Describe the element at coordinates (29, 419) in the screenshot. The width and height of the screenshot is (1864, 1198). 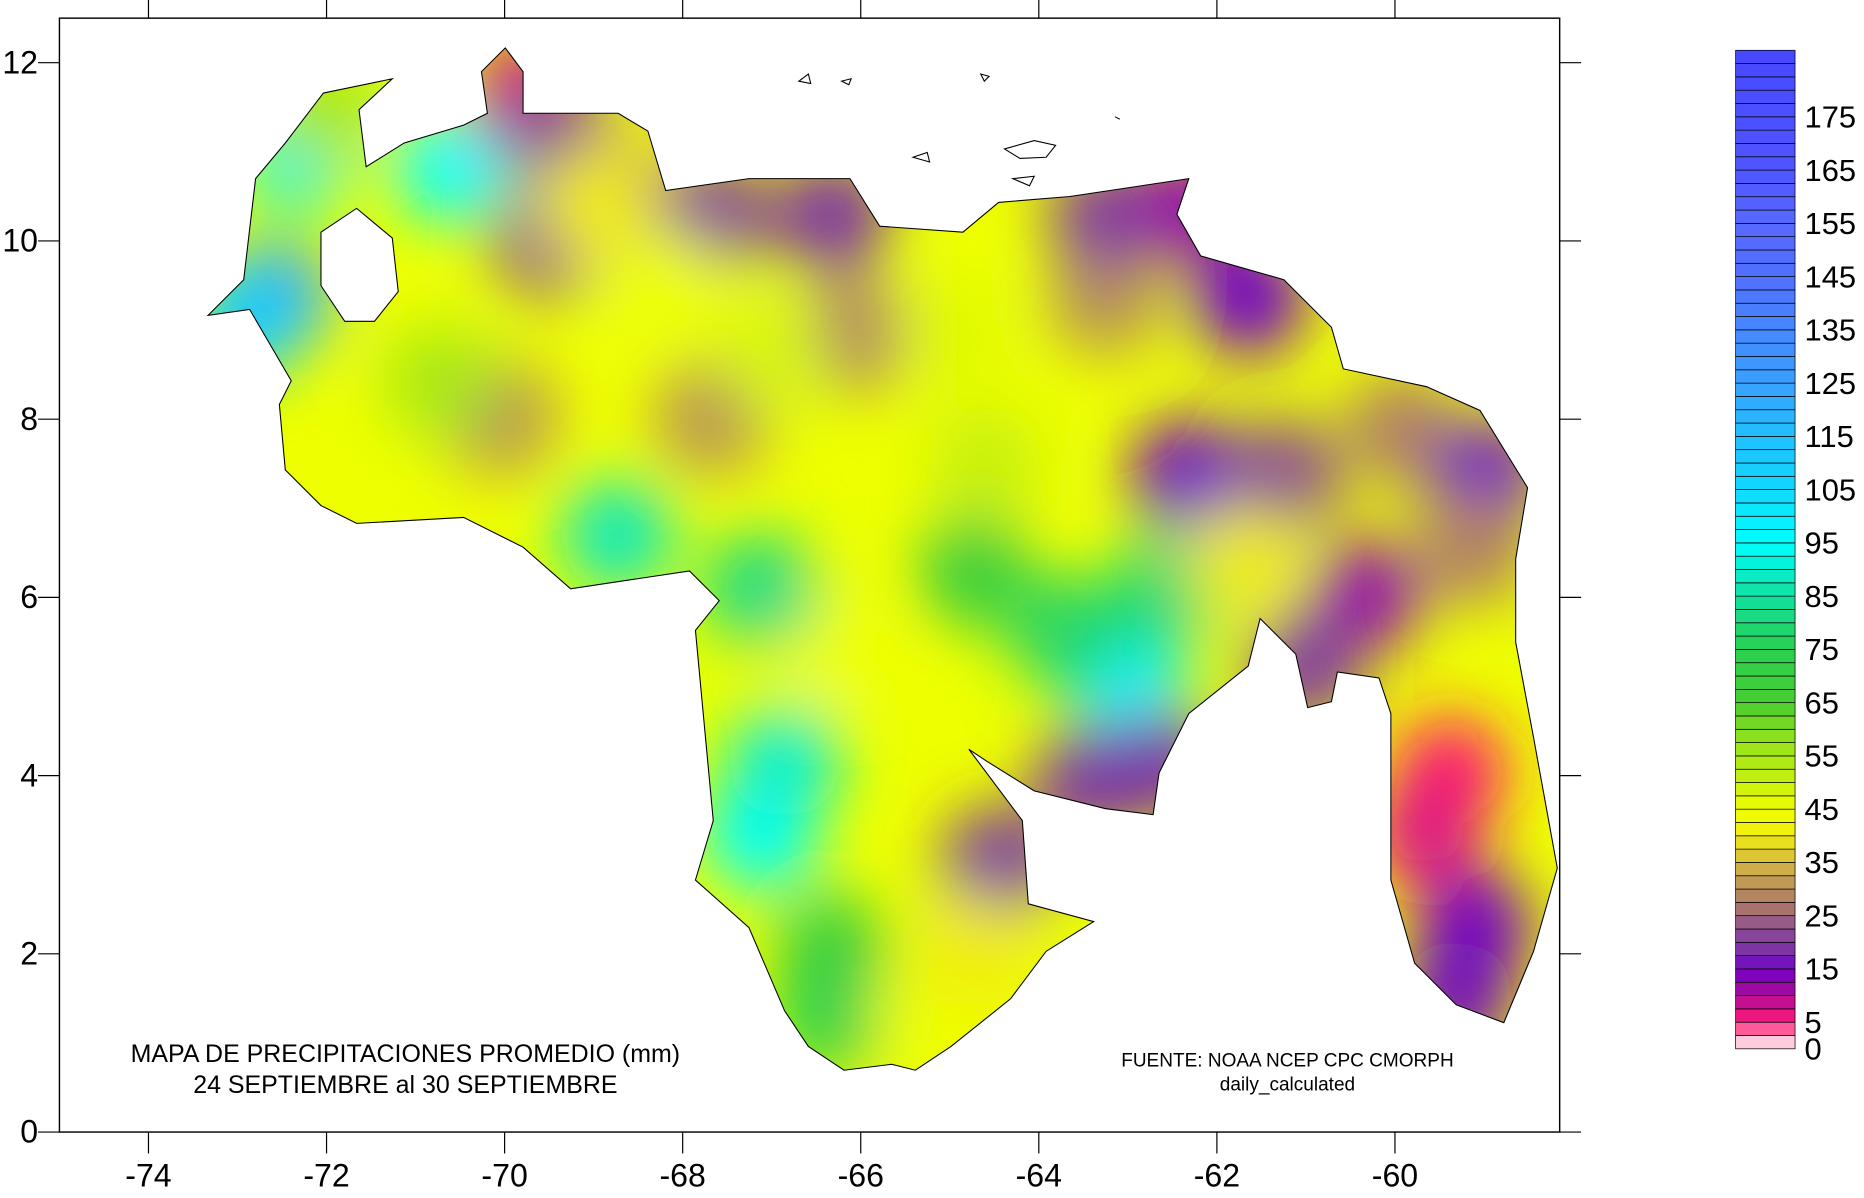
I see `y-tick-label: 8` at that location.